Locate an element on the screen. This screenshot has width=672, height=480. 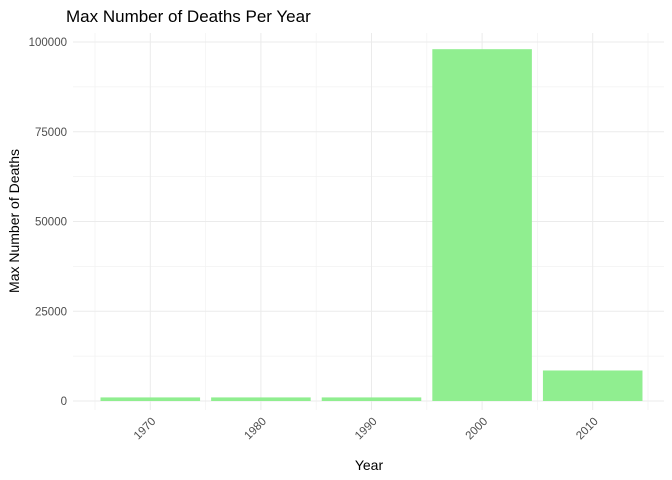
x-tick-label: 2010 is located at coordinates (587, 429).